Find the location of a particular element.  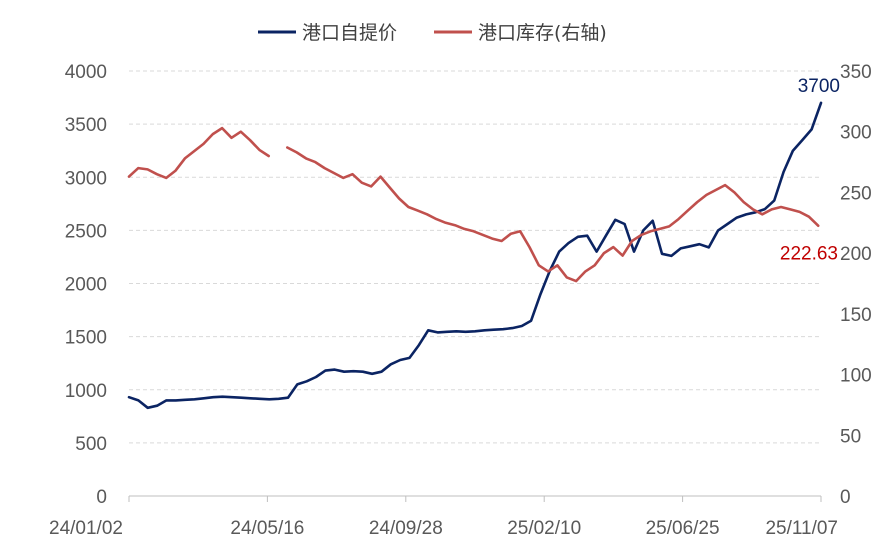

left-tick-label: 1500 is located at coordinates (86, 338).